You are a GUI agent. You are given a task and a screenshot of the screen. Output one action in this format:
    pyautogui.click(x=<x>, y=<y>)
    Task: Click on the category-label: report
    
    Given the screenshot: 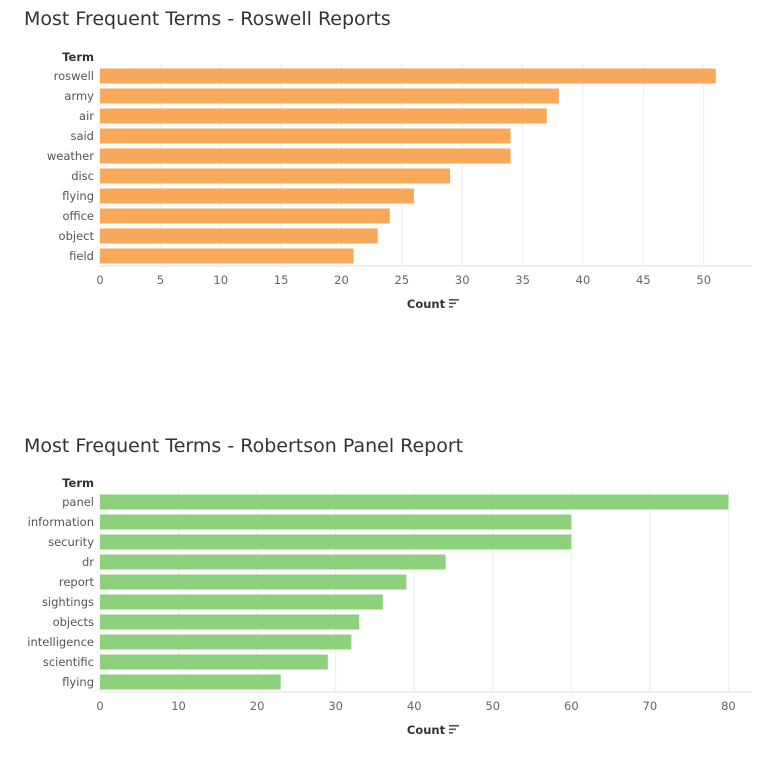 What is the action you would take?
    pyautogui.click(x=77, y=582)
    